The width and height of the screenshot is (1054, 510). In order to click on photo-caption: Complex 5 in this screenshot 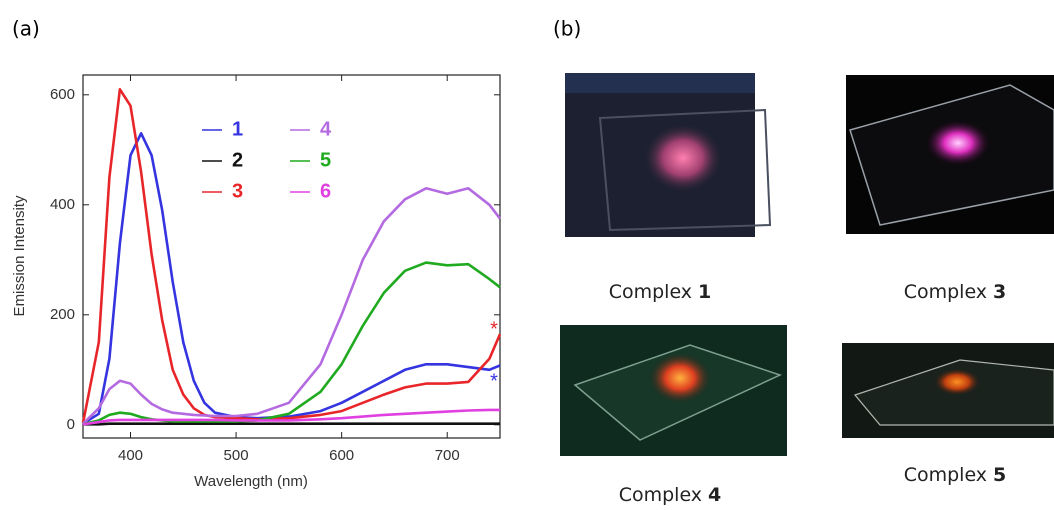, I will do `click(955, 475)`.